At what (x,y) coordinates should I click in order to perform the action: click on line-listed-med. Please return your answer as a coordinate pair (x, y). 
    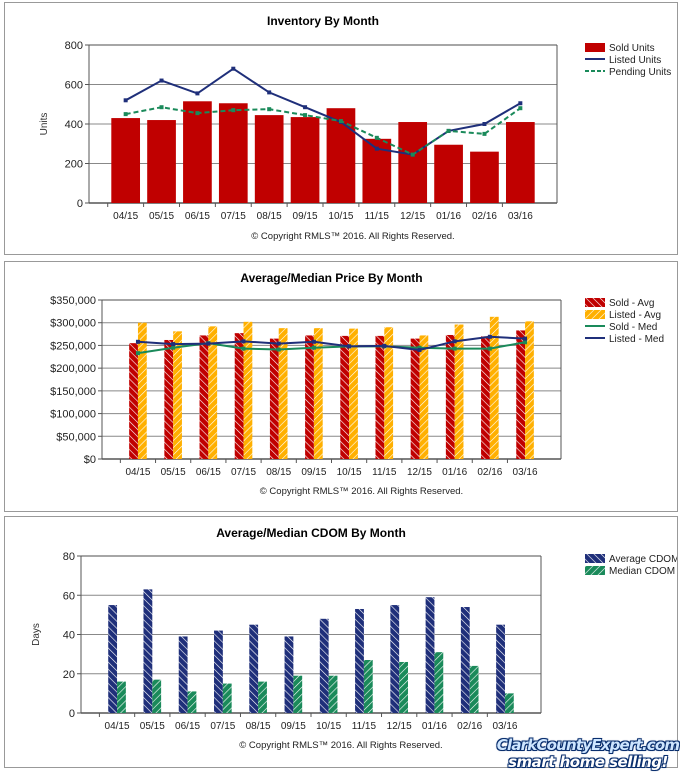
    Looking at the image, I should click on (331, 343).